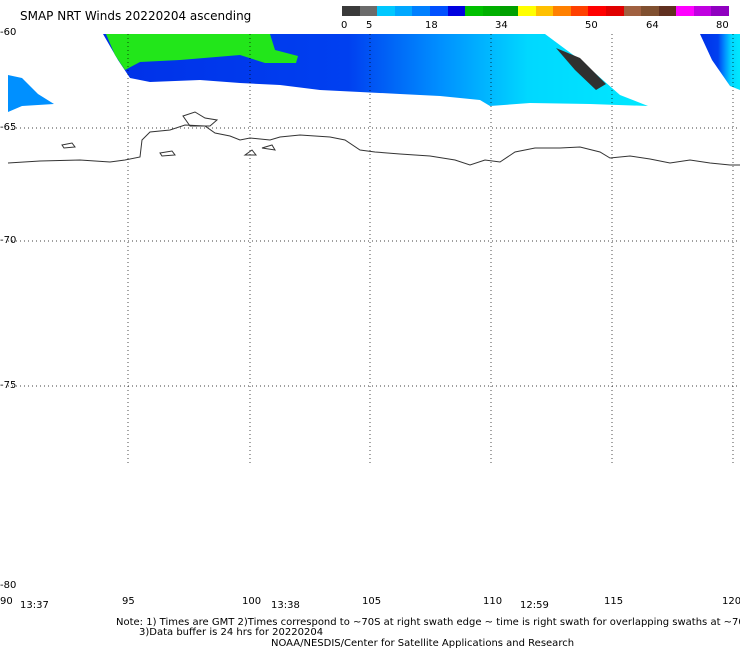 The image size is (740, 650). Describe the element at coordinates (136, 16) in the screenshot. I see `map-title: SMAP NRT Winds 20220204 ascending` at that location.